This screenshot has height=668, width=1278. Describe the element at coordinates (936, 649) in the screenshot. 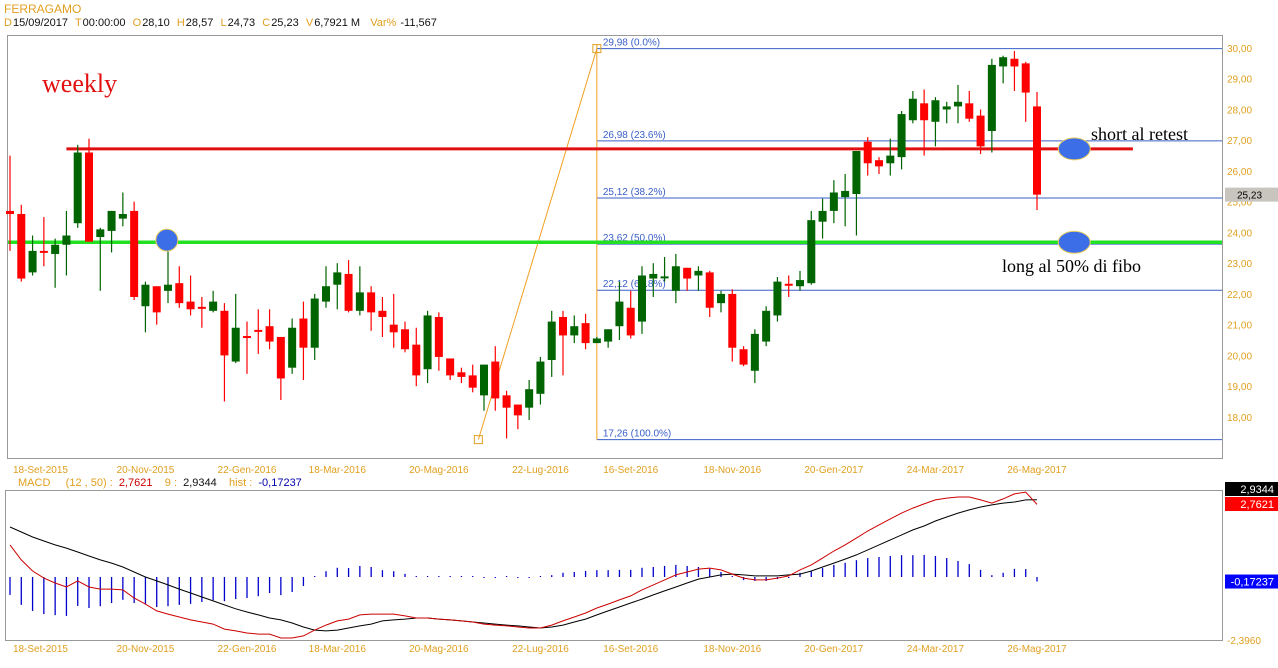

I see `macd-date-tick-label: 24-Mar-2017` at that location.